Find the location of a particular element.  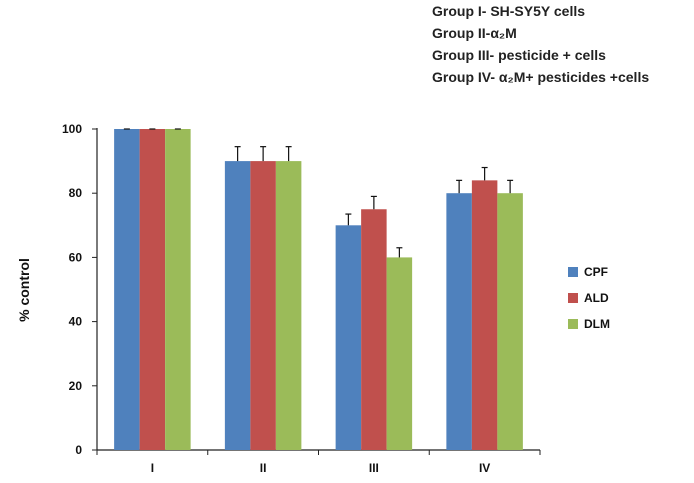

y-tick-label: 100 is located at coordinates (72, 129).